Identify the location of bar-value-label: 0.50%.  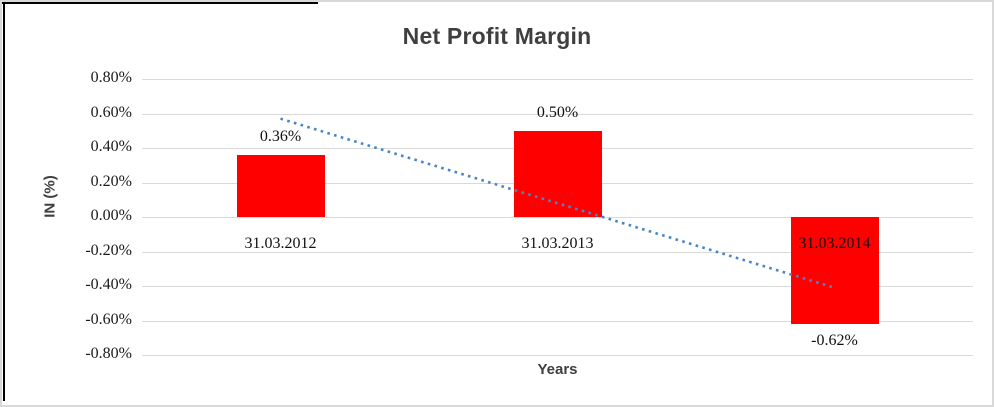
(557, 112).